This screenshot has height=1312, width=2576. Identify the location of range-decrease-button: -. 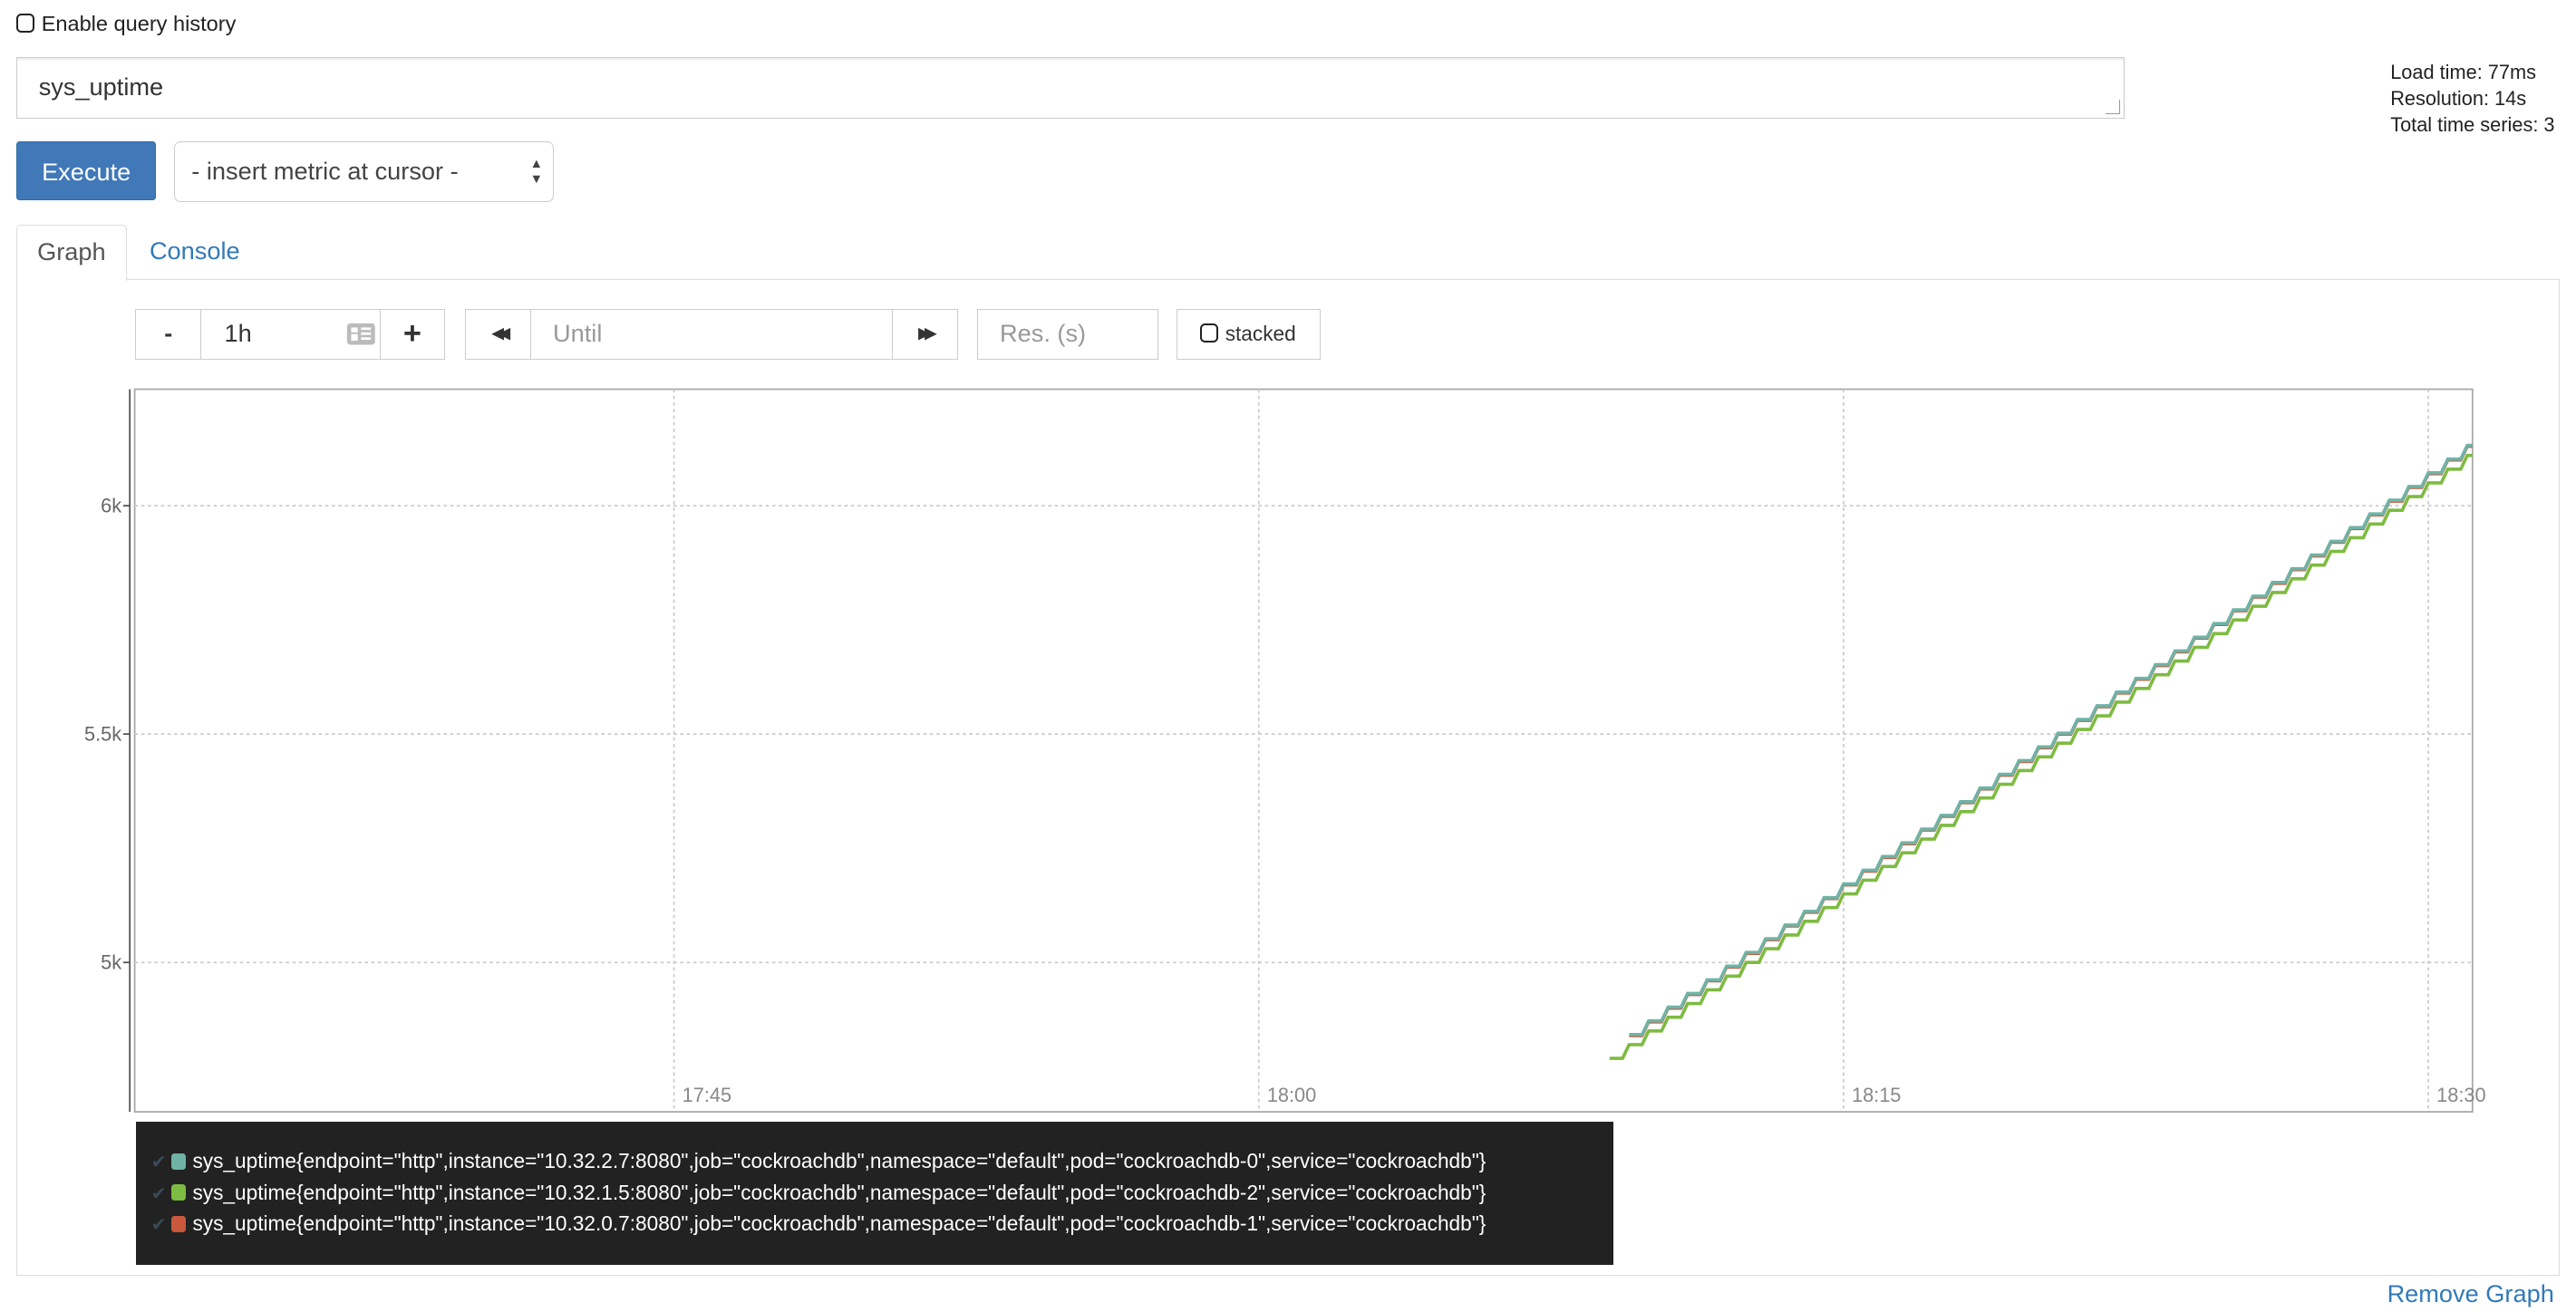
(168, 334).